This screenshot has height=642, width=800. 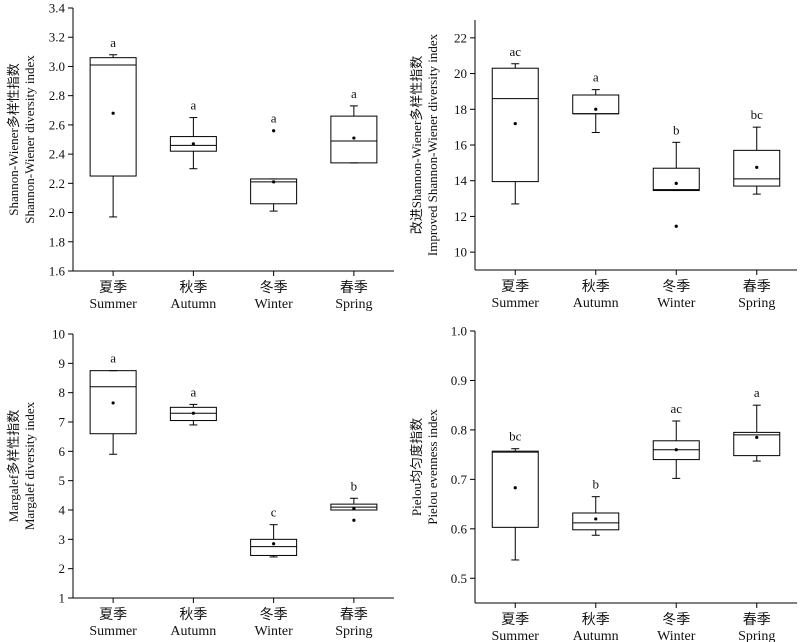 I want to click on y-axis-title-en: Pielou evenness index, so click(x=432, y=467).